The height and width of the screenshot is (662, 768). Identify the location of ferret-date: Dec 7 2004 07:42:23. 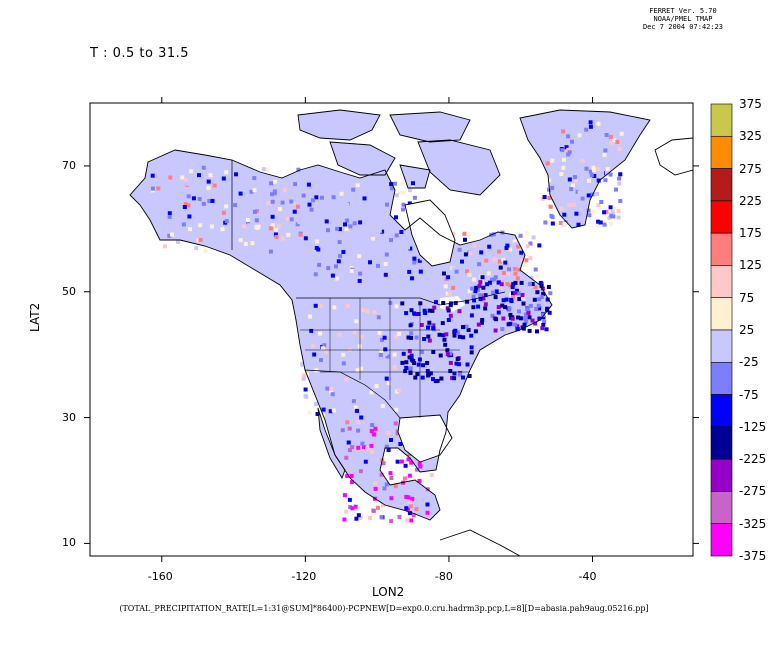
(683, 27).